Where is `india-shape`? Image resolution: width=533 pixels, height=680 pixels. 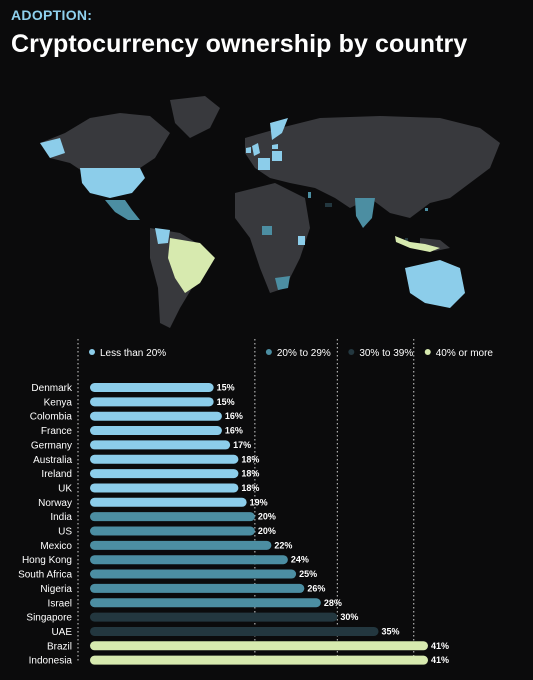
india-shape is located at coordinates (365, 213).